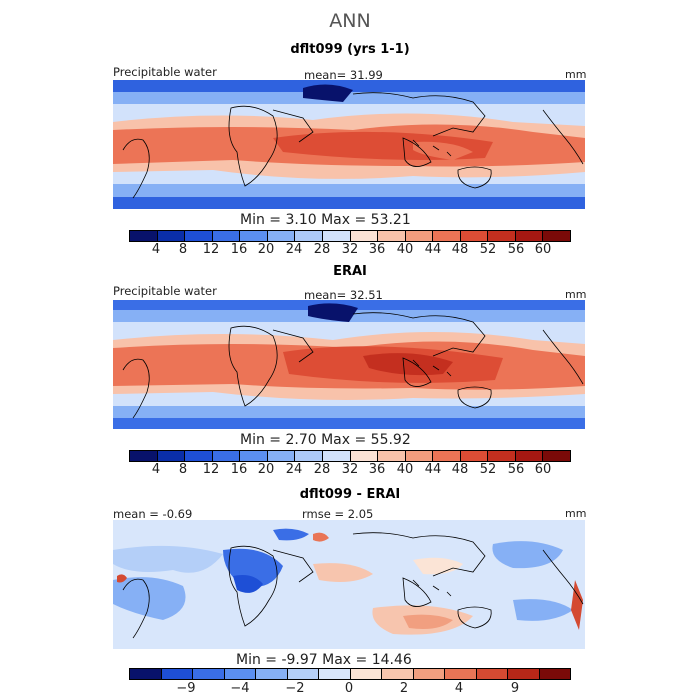 The height and width of the screenshot is (700, 700). I want to click on panel-3-title: dflt099 - ERAI, so click(350, 494).